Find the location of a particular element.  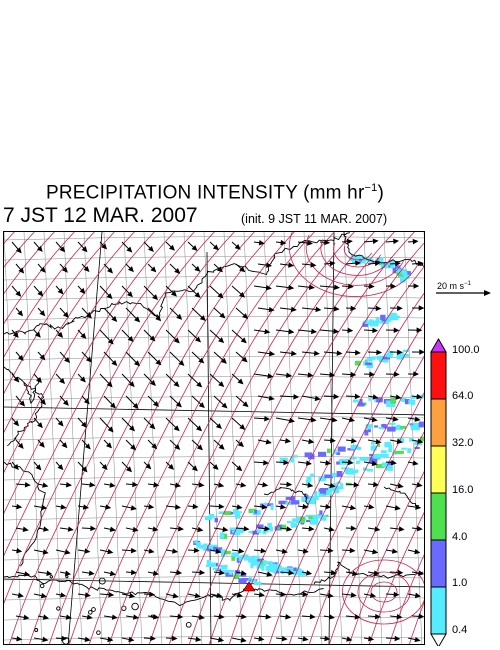

grid-parallel is located at coordinates (214, 558).